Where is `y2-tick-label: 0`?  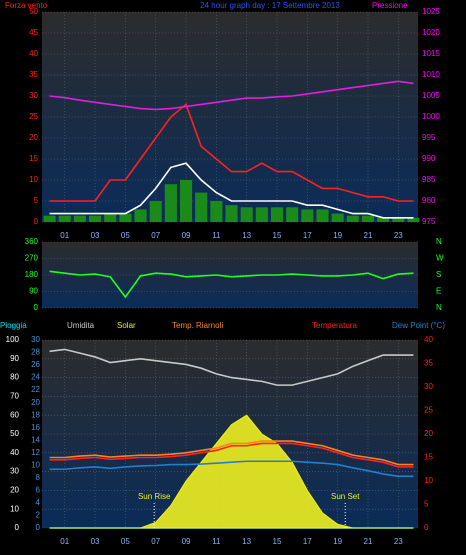
y2-tick-label: 0 is located at coordinates (426, 527).